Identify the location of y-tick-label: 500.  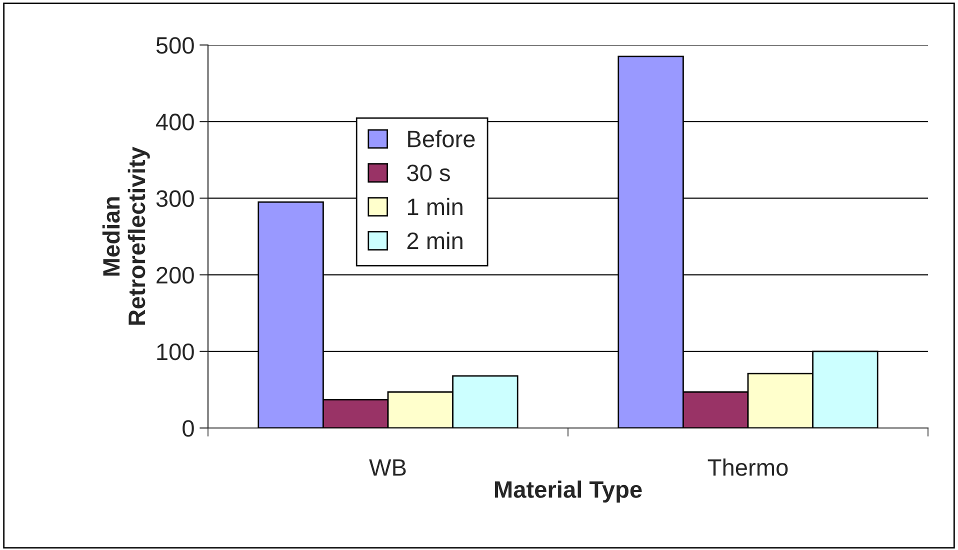
(175, 45).